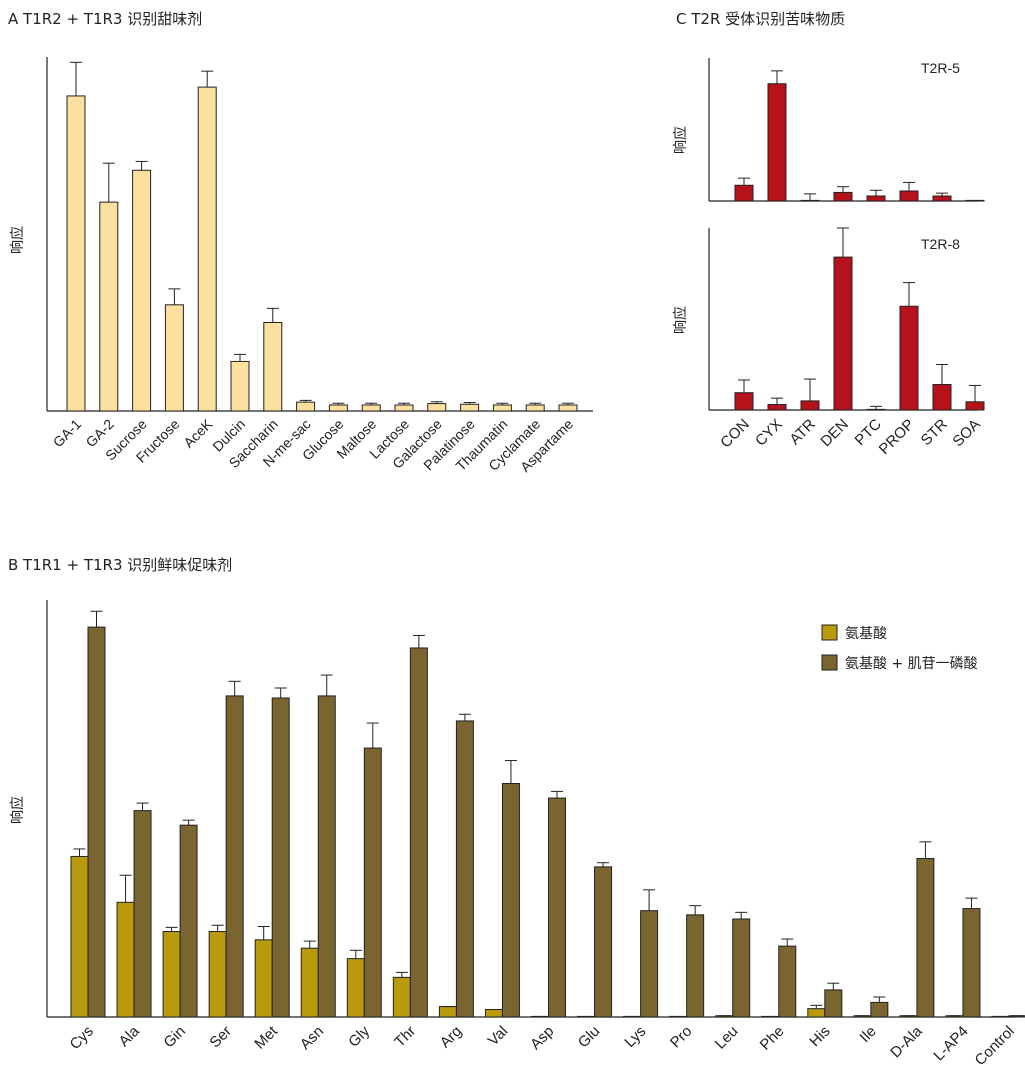 This screenshot has height=1079, width=1025. What do you see at coordinates (635, 1037) in the screenshot?
I see `tick-label-b-lys: Lys` at bounding box center [635, 1037].